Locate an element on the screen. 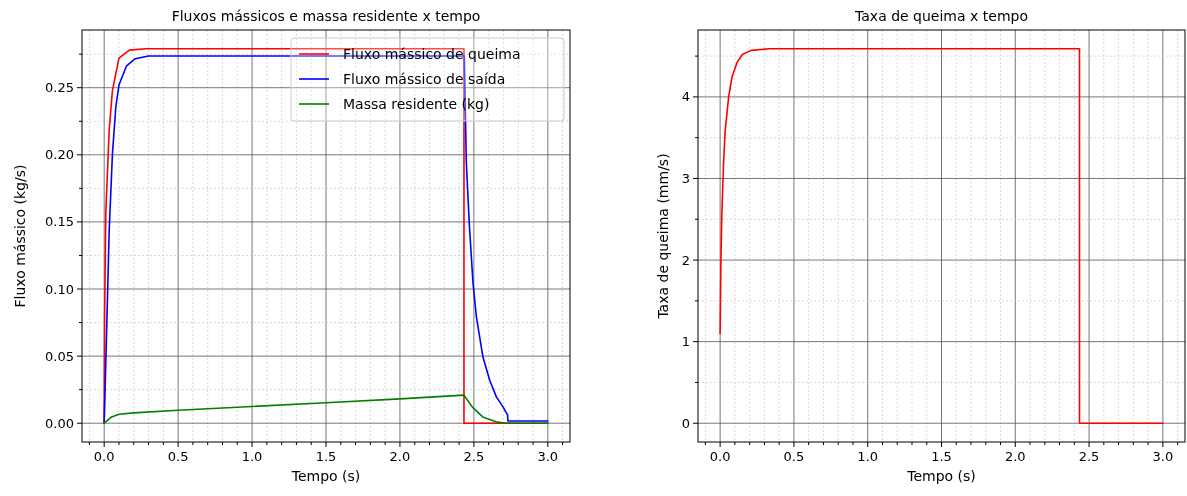  legend-label: Fluxo mássico de saída is located at coordinates (424, 78).